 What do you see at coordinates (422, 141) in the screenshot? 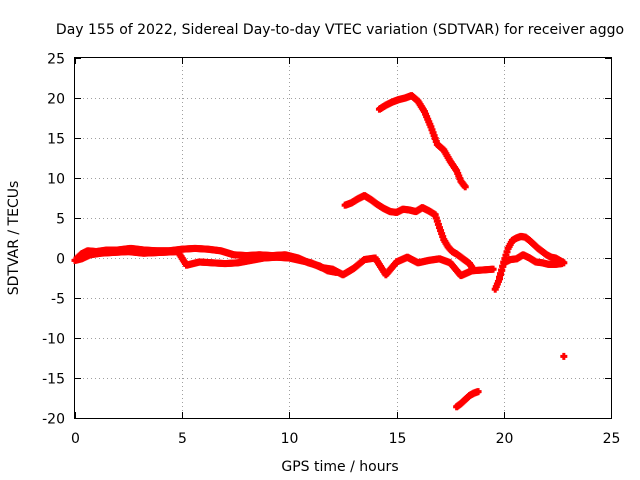
I see `series-track-upper` at bounding box center [422, 141].